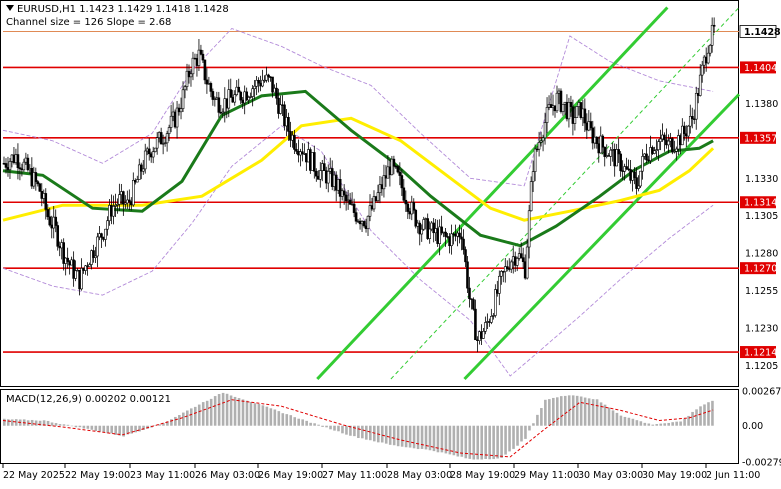 The height and width of the screenshot is (489, 781). Describe the element at coordinates (733, 475) in the screenshot. I see `time-tick-label: 2 Jun 11:00` at that location.